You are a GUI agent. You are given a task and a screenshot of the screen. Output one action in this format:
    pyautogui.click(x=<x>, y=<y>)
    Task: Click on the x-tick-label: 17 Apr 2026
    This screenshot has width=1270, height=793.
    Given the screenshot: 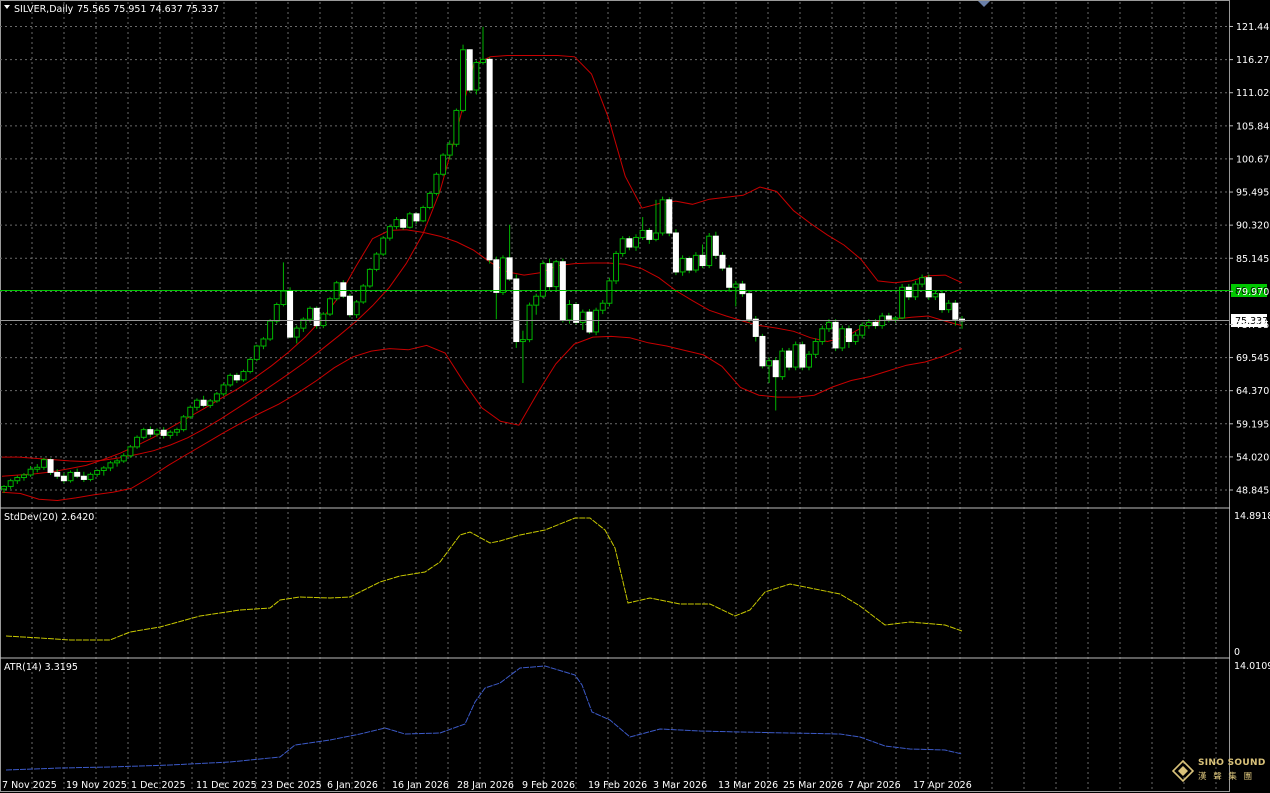 What is the action you would take?
    pyautogui.click(x=942, y=785)
    